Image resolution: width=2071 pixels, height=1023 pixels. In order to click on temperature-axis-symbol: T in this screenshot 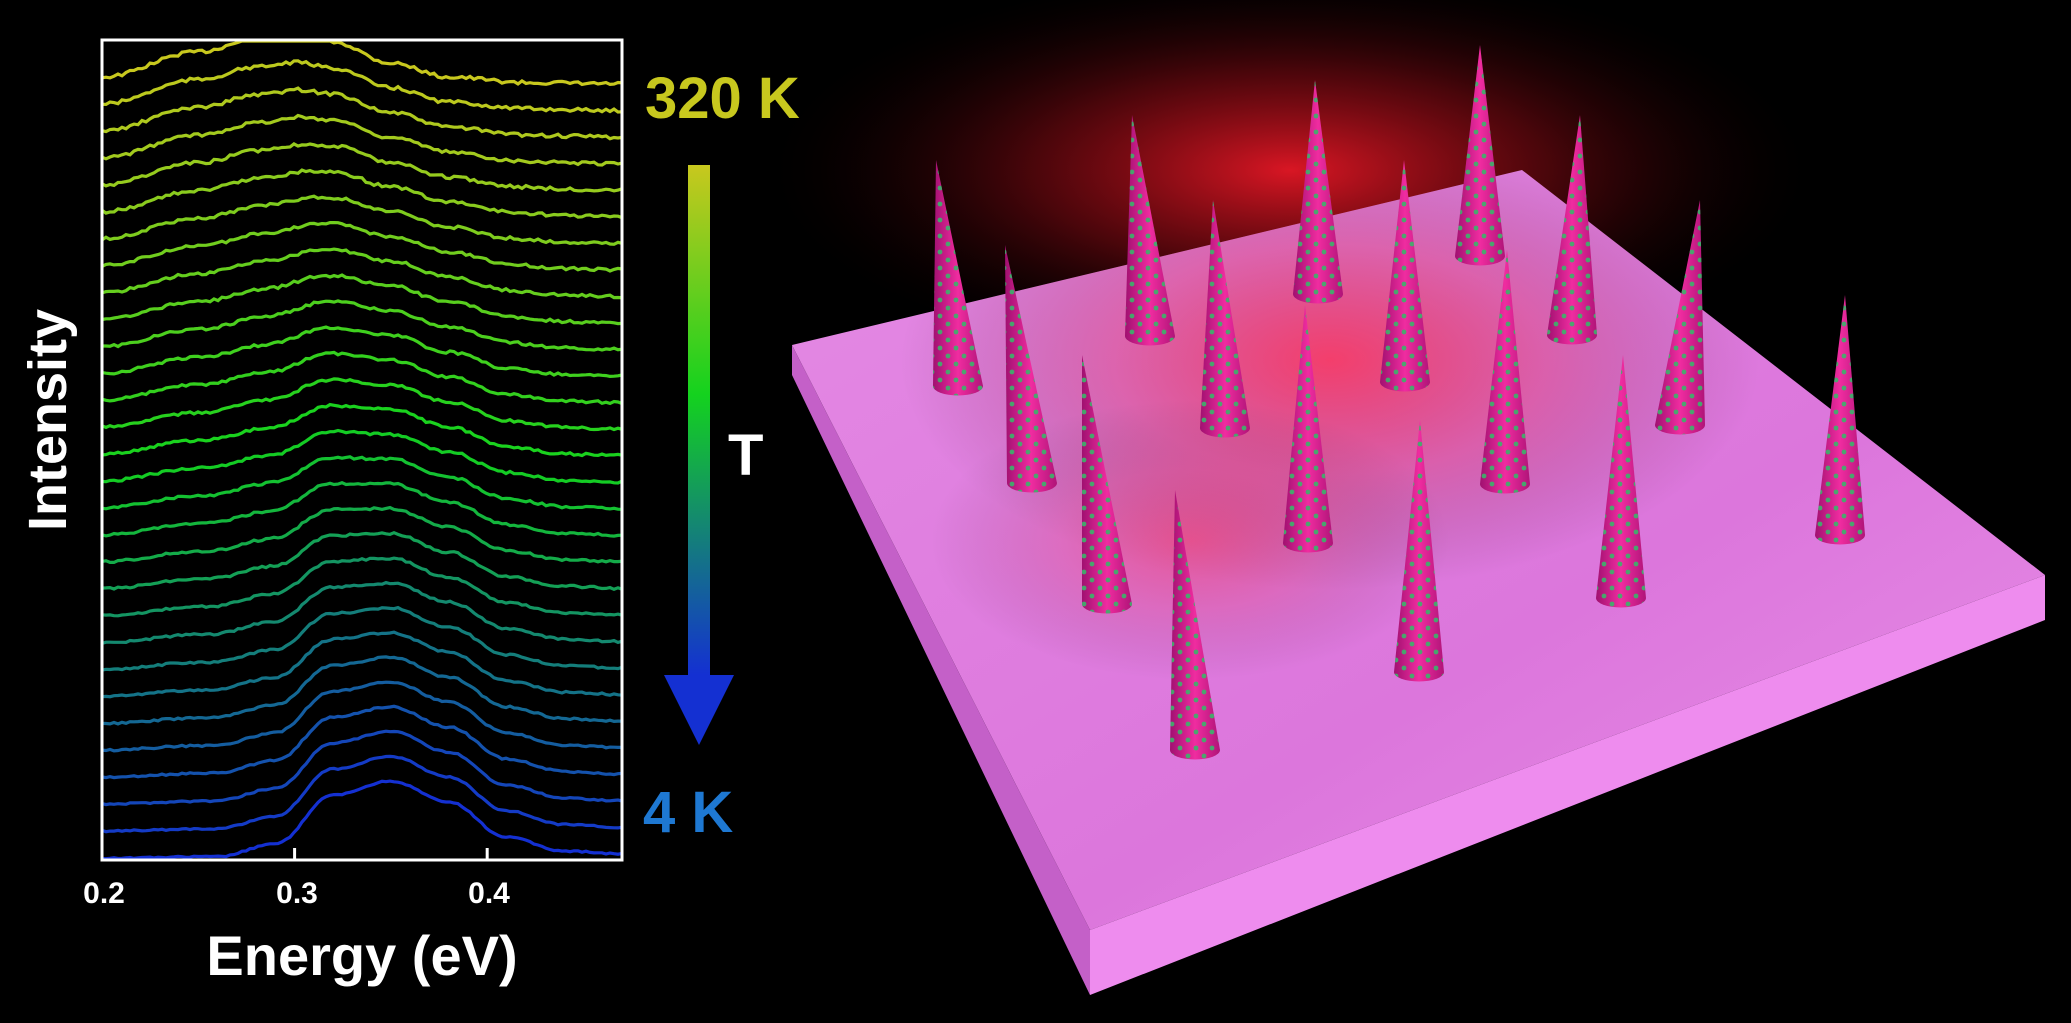, I will do `click(745, 455)`.